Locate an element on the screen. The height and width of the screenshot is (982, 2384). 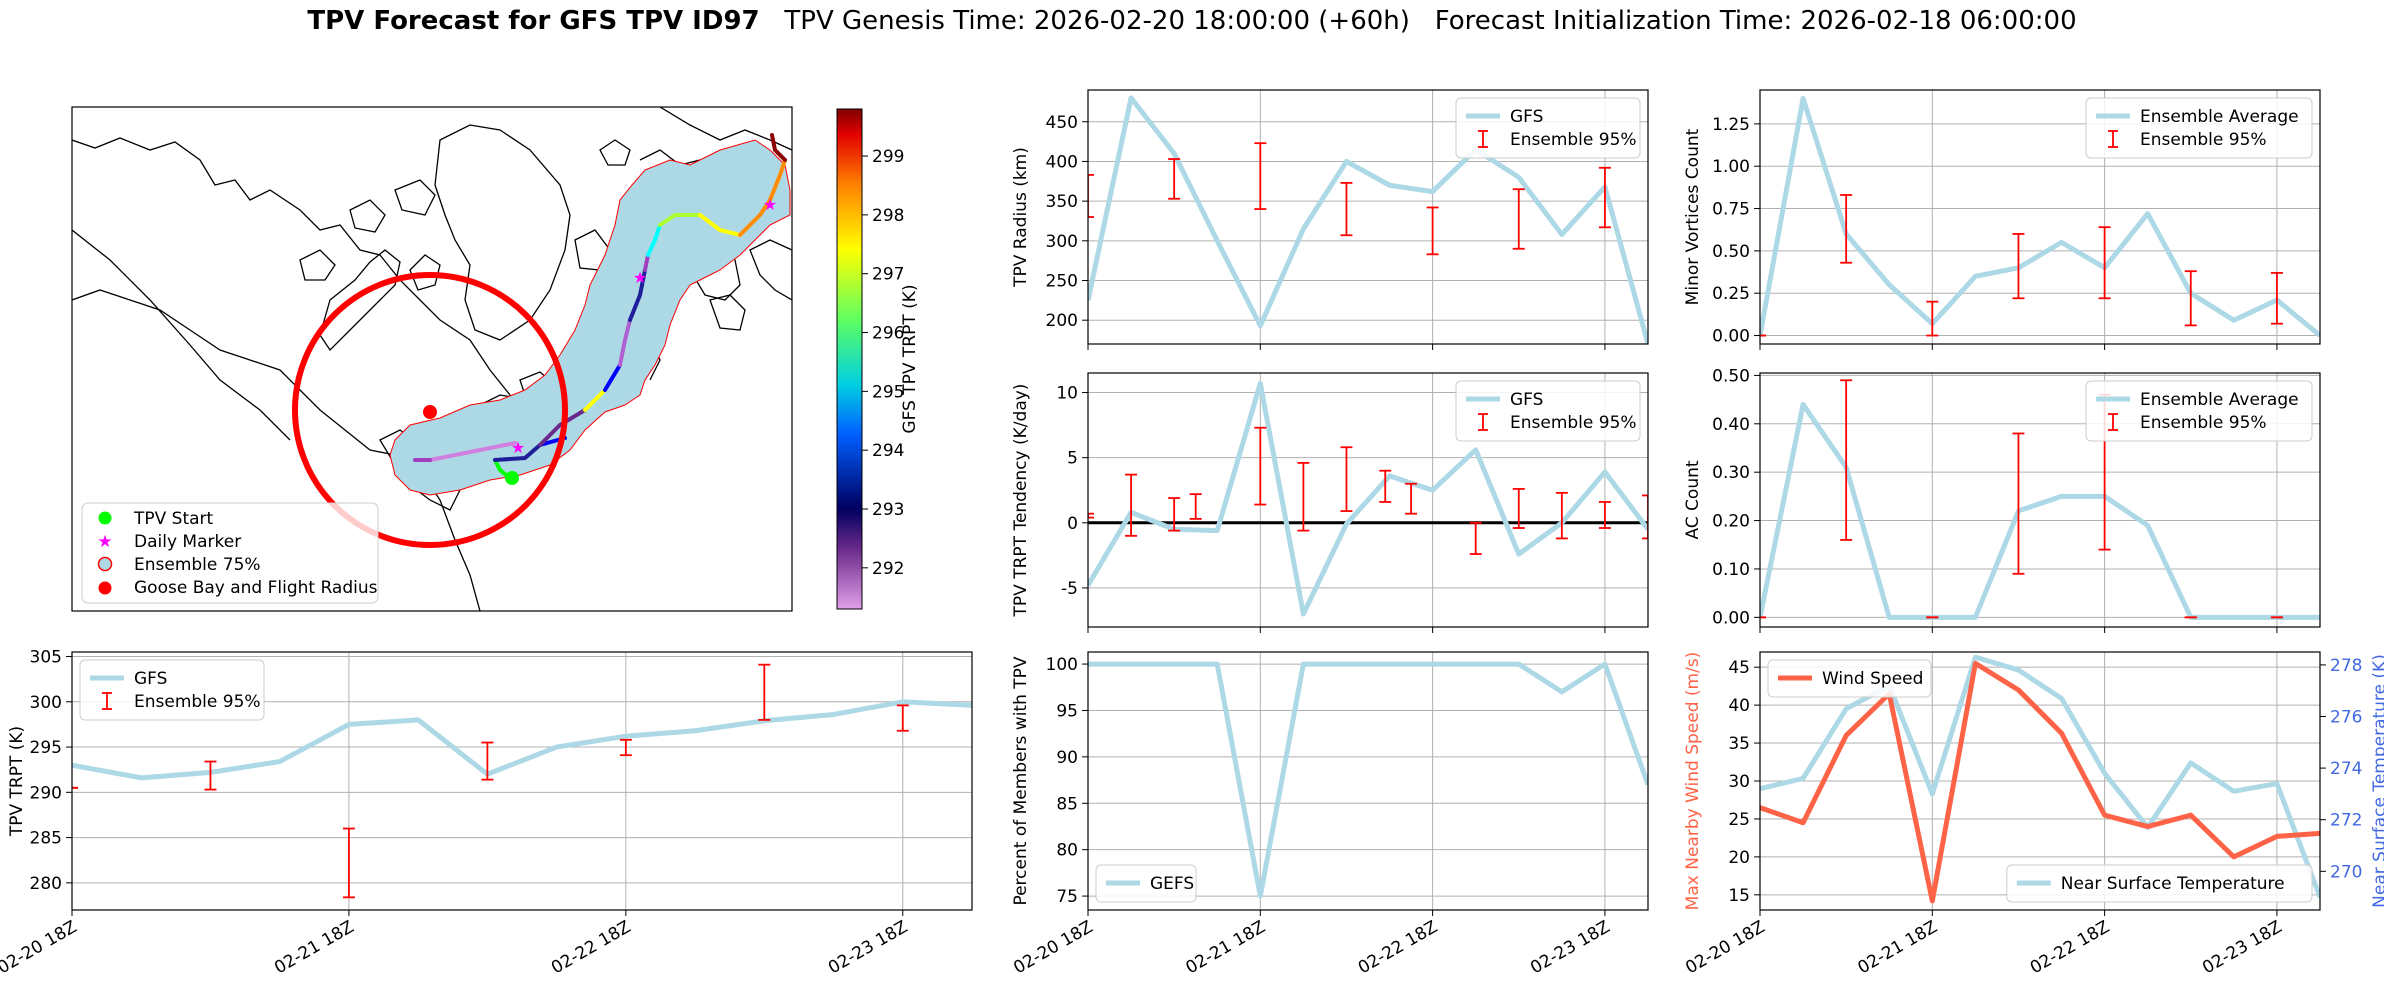
y-tick-label: 290 is located at coordinates (46, 793).